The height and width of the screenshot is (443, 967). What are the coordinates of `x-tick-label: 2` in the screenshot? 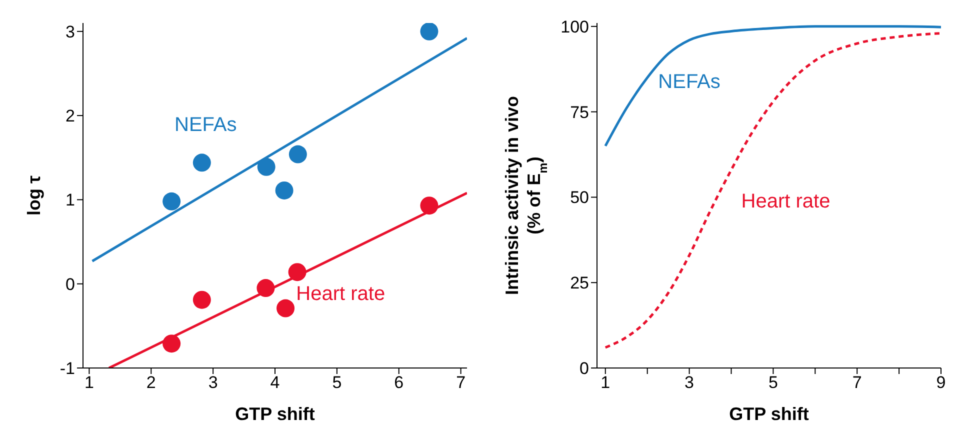 It's located at (151, 382).